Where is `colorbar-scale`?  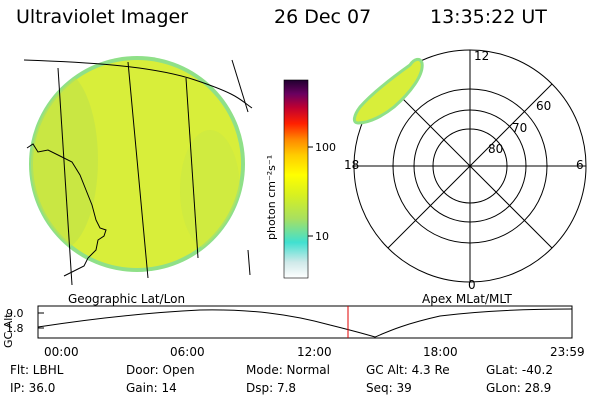 colorbar-scale is located at coordinates (296, 179).